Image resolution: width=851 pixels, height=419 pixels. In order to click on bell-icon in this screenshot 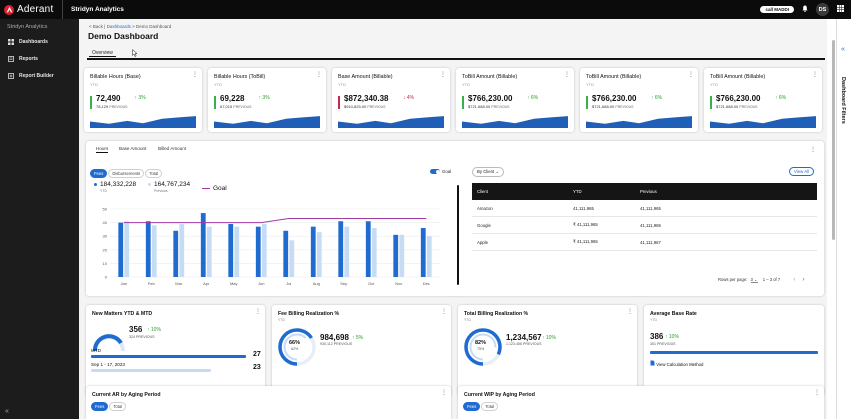, I will do `click(805, 9)`.